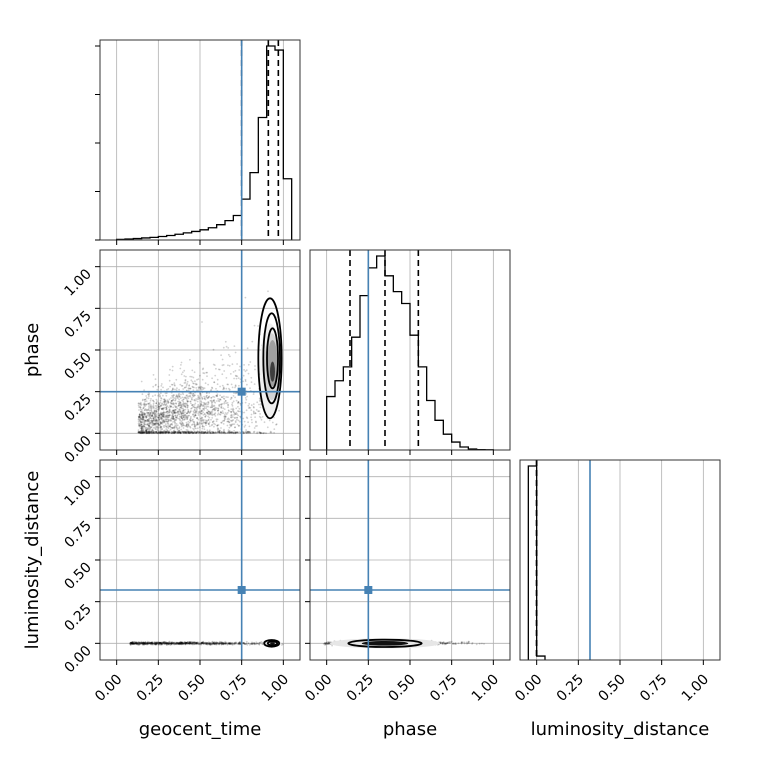 This screenshot has height=760, width=760. What do you see at coordinates (528, 688) in the screenshot?
I see `x-tick-label: 0.00` at bounding box center [528, 688].